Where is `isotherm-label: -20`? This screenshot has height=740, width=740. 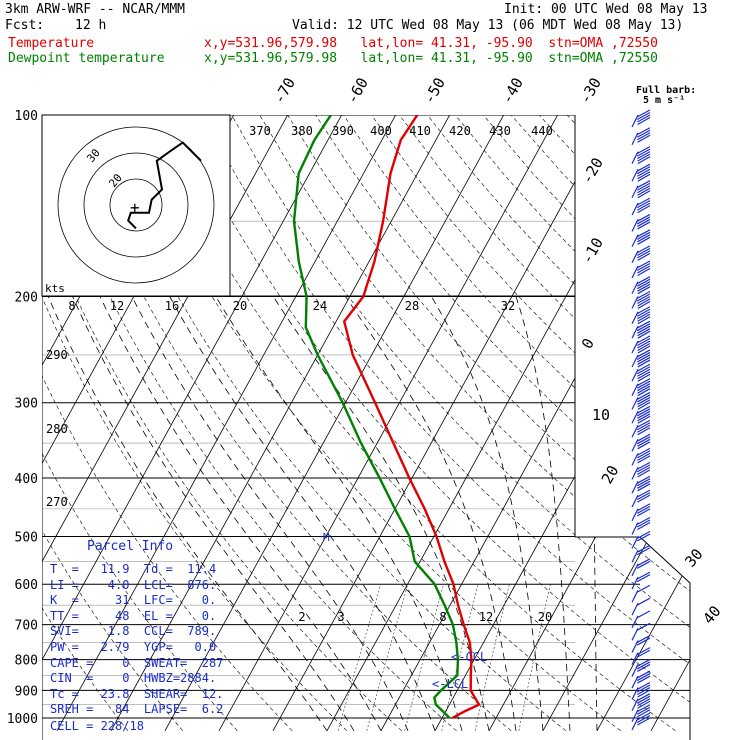
isotherm-label: -20 is located at coordinates (592, 171).